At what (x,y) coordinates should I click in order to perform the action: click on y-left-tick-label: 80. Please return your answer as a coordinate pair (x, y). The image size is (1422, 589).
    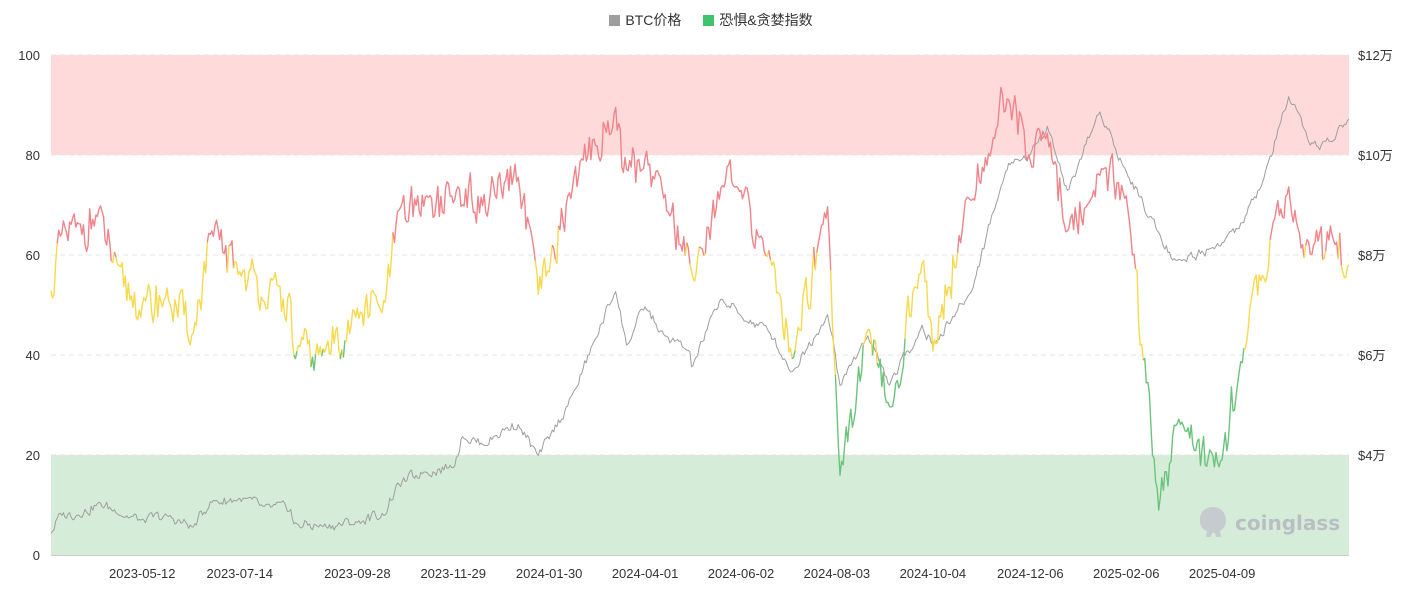
    Looking at the image, I should click on (33, 155).